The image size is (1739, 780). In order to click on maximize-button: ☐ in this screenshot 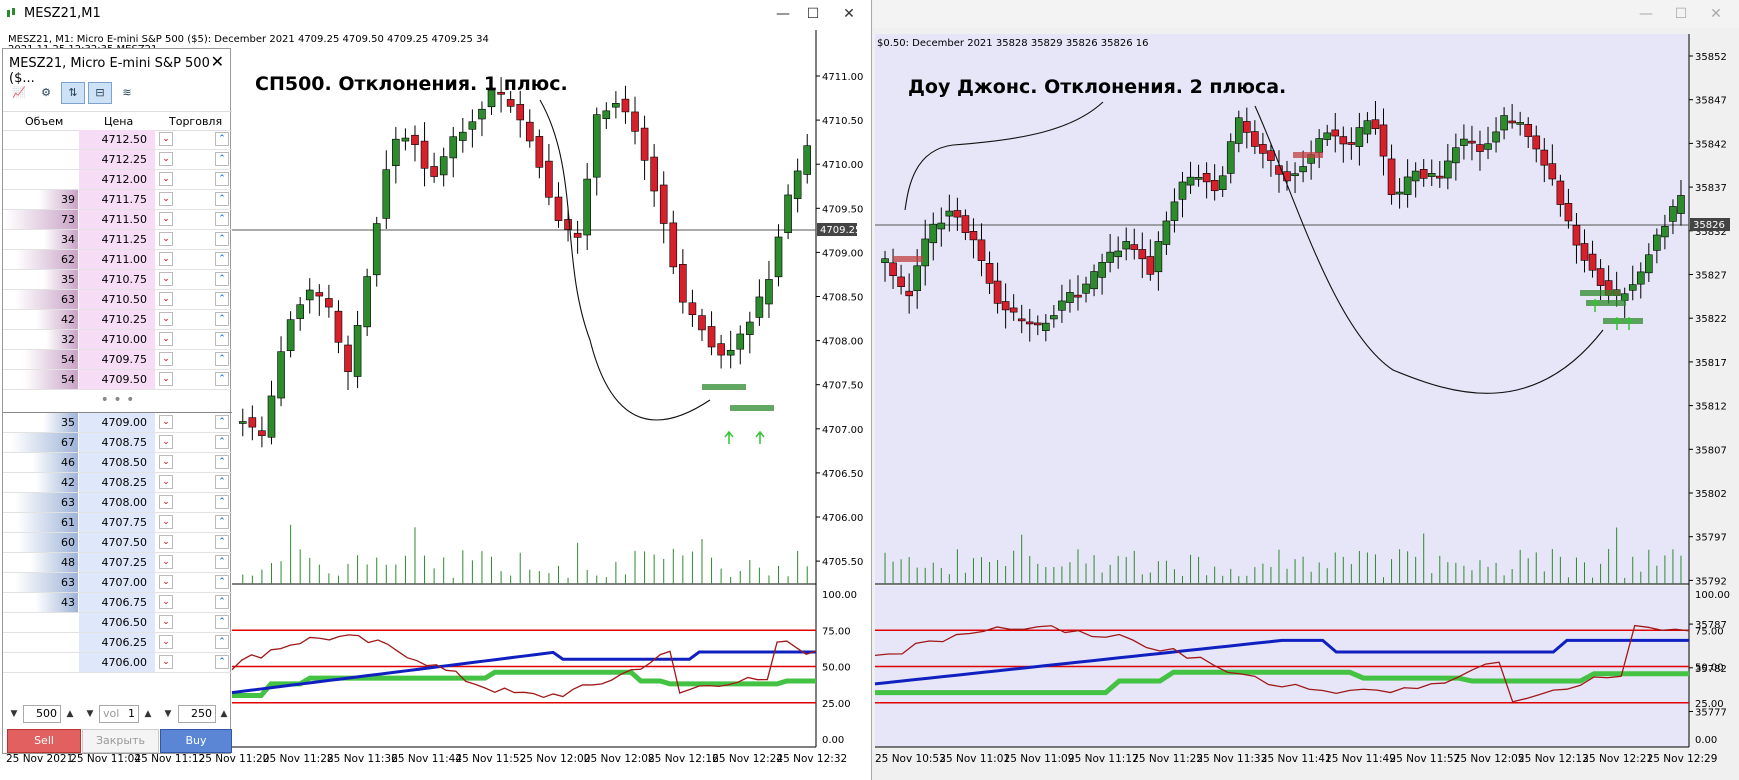, I will do `click(813, 14)`.